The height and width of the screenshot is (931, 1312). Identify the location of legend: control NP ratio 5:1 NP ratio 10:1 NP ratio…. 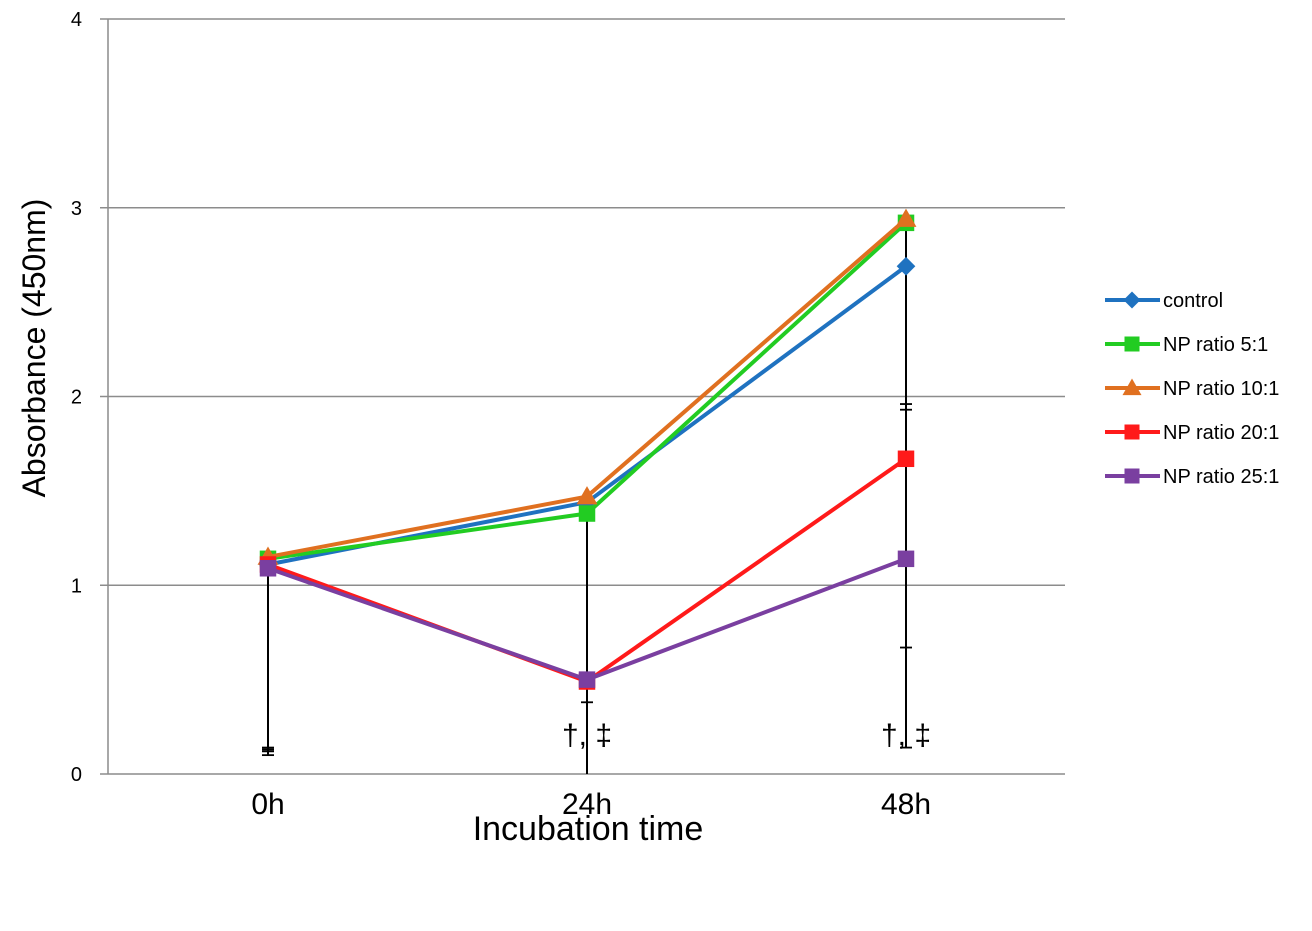
(1192, 389).